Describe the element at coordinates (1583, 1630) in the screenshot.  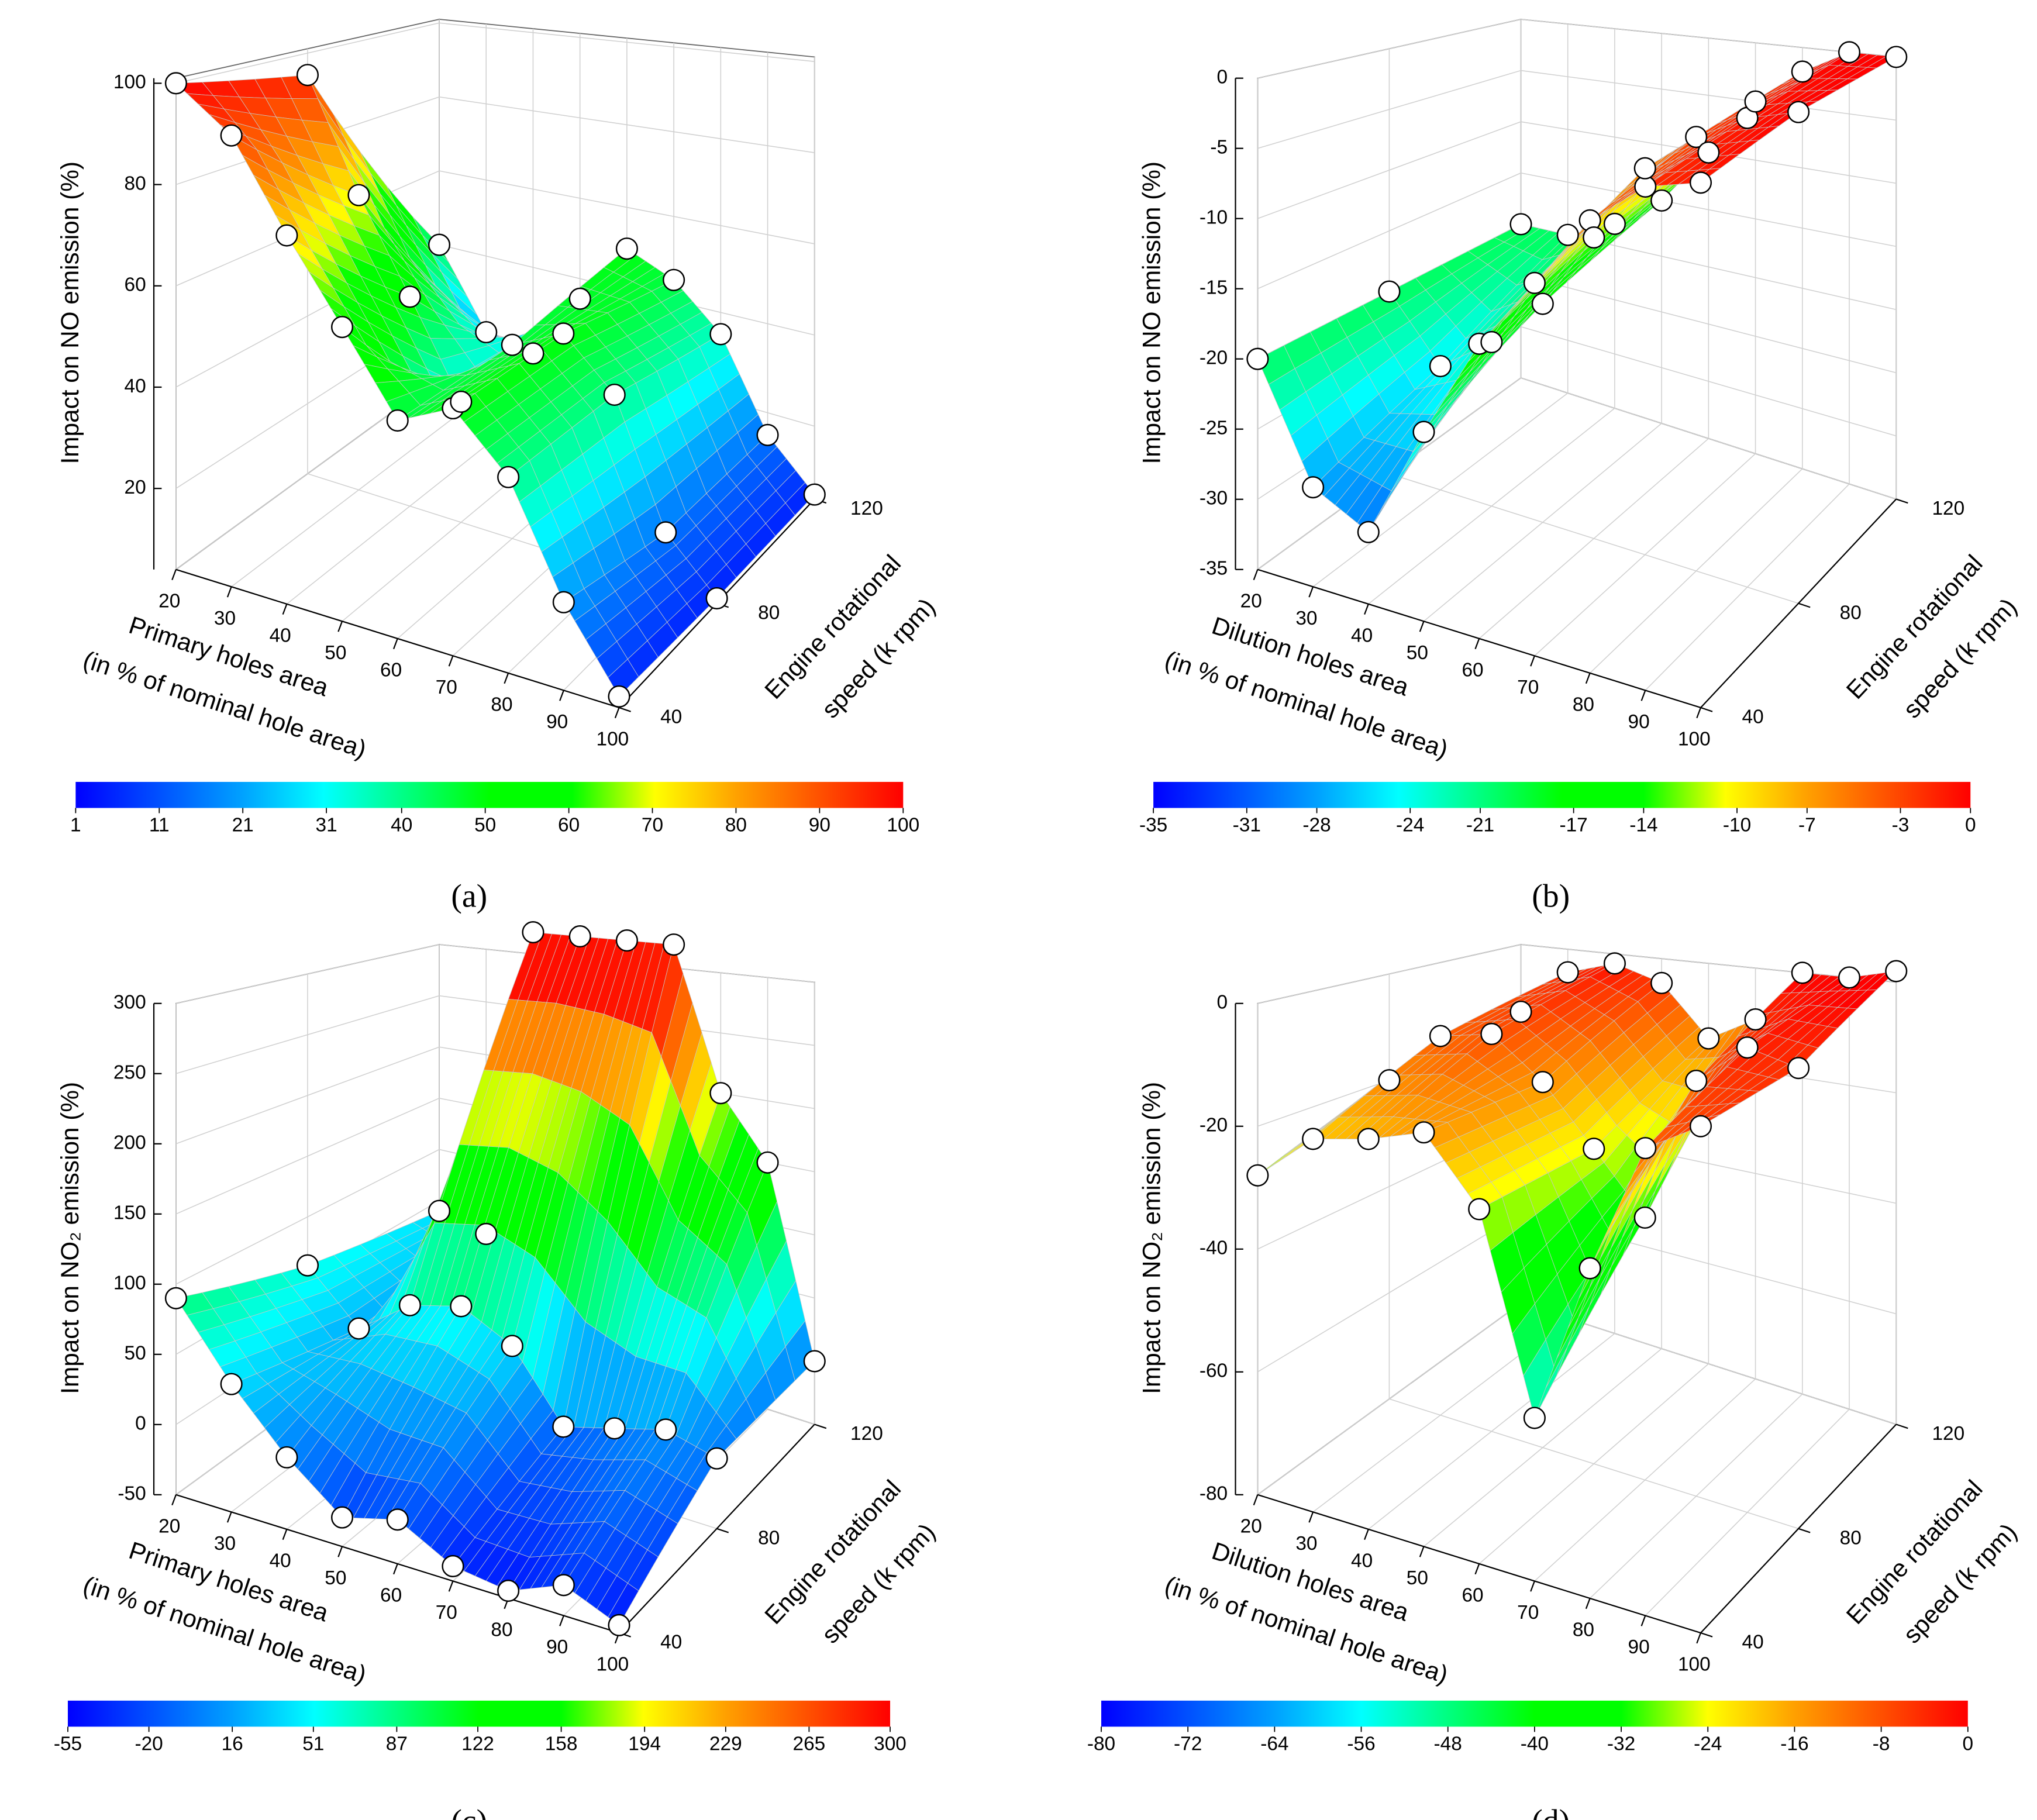
I see `x-tick-label: 80` at that location.